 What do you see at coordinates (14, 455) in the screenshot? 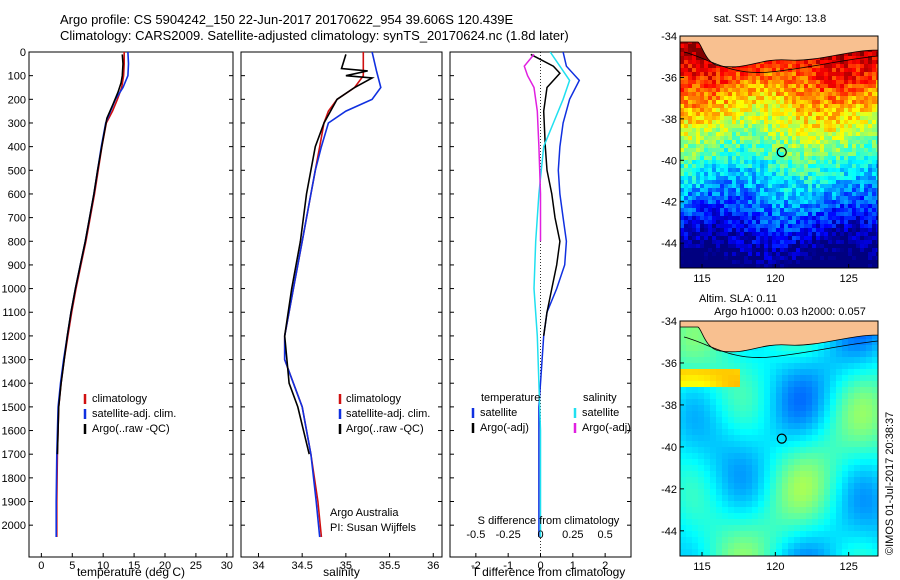
I see `y-tick-label-17: 1700` at bounding box center [14, 455].